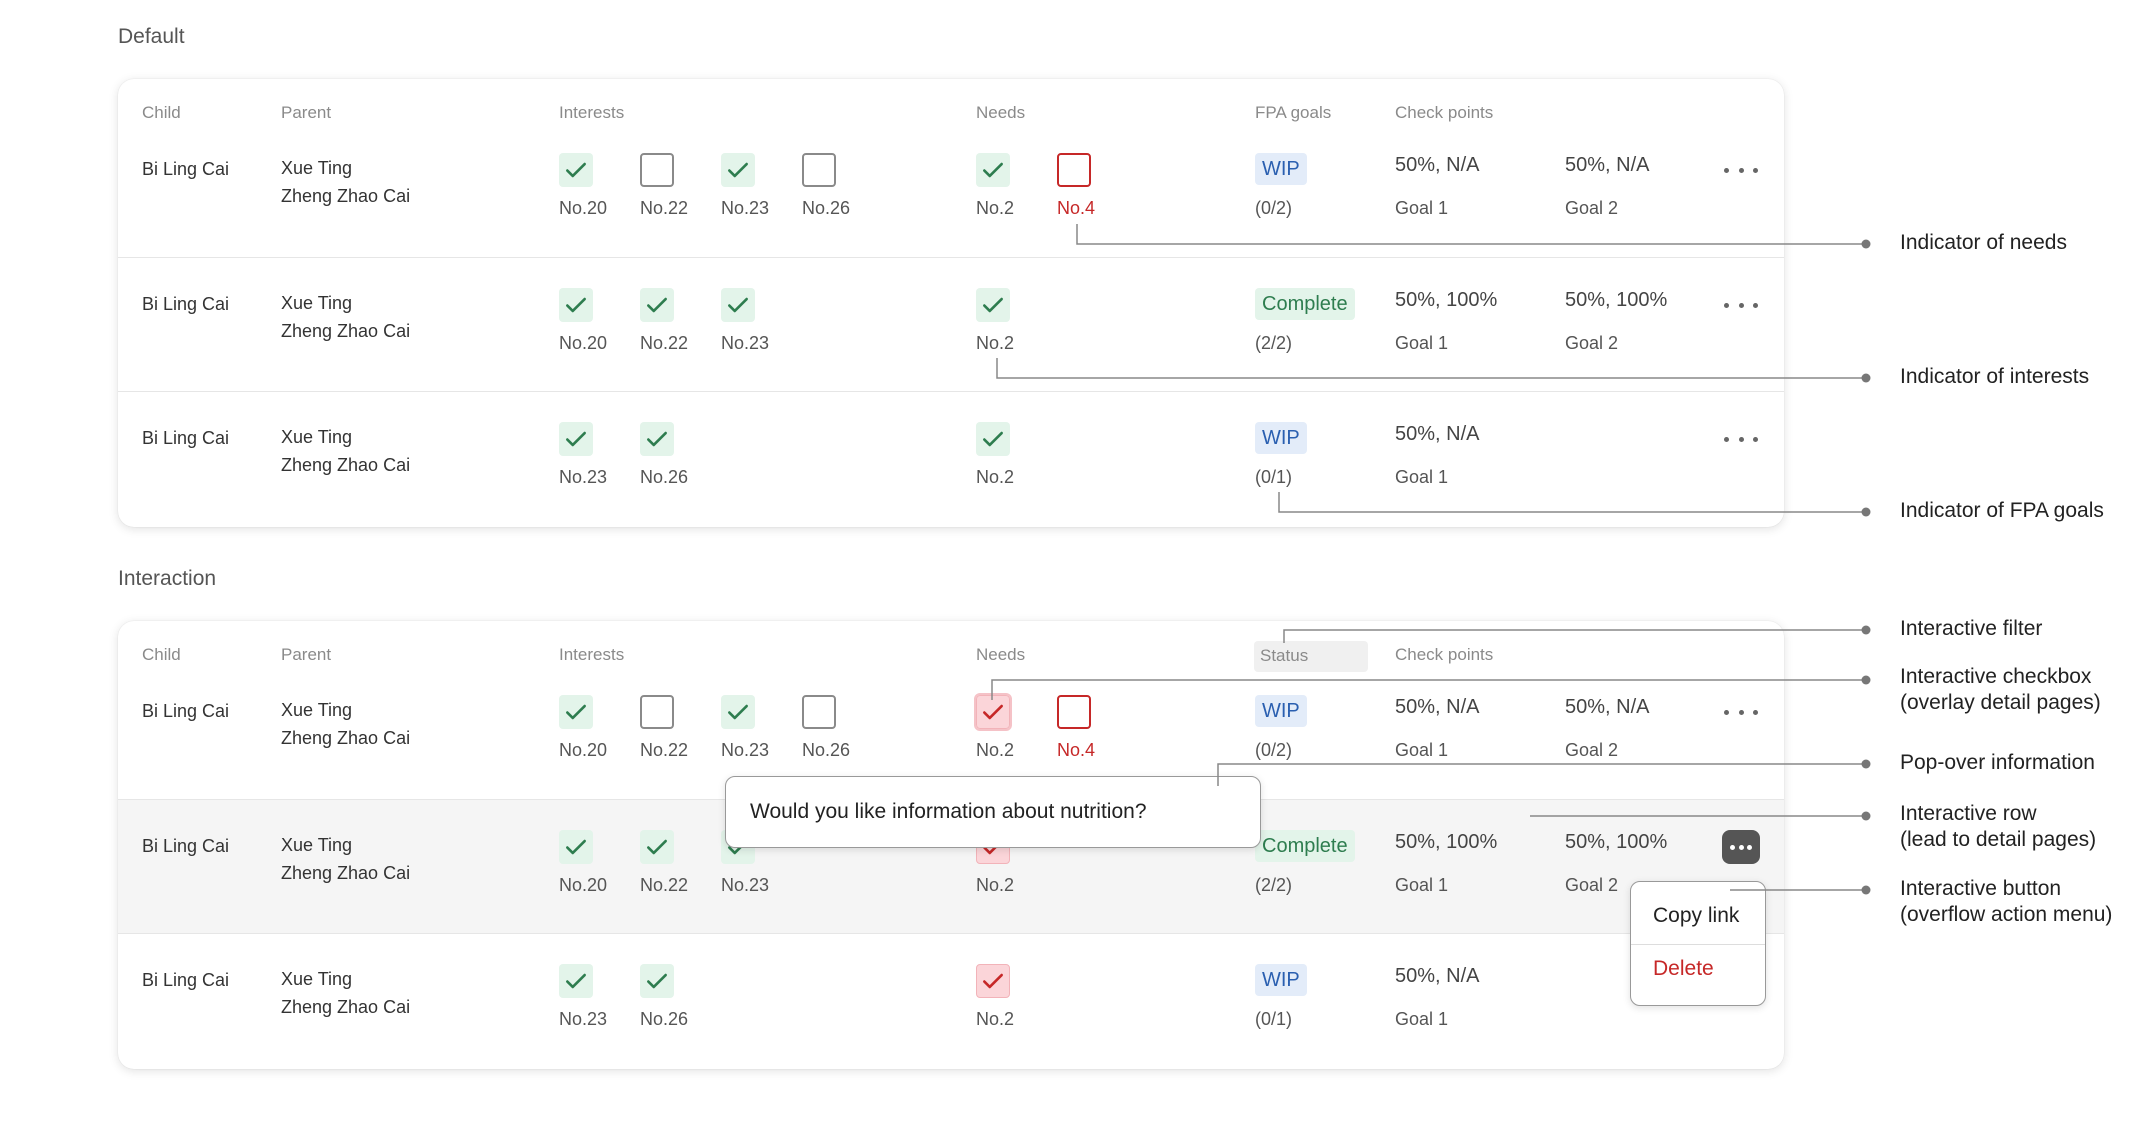 The width and height of the screenshot is (2139, 1140). Describe the element at coordinates (1076, 208) in the screenshot. I see `need-label: No.4` at that location.